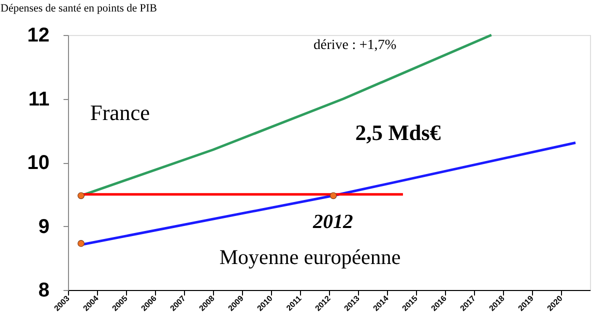 Image resolution: width=600 pixels, height=331 pixels. Describe the element at coordinates (120, 112) in the screenshot. I see `annotation: France` at that location.